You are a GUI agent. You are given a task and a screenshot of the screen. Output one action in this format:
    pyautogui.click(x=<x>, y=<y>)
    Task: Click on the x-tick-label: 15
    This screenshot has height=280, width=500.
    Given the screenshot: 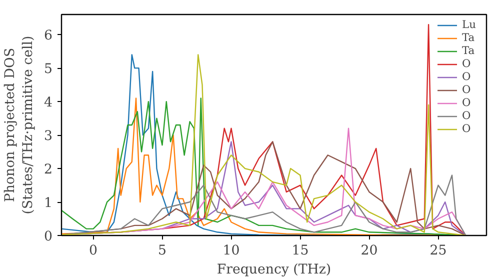 What is the action you would take?
    pyautogui.click(x=300, y=251)
    